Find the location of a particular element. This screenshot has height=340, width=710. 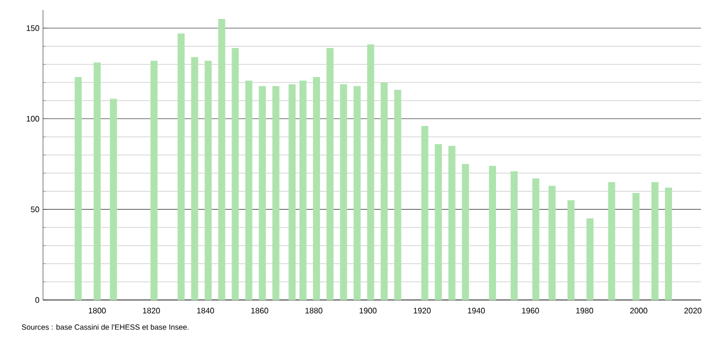

x-tick-label: 1860 is located at coordinates (259, 311).